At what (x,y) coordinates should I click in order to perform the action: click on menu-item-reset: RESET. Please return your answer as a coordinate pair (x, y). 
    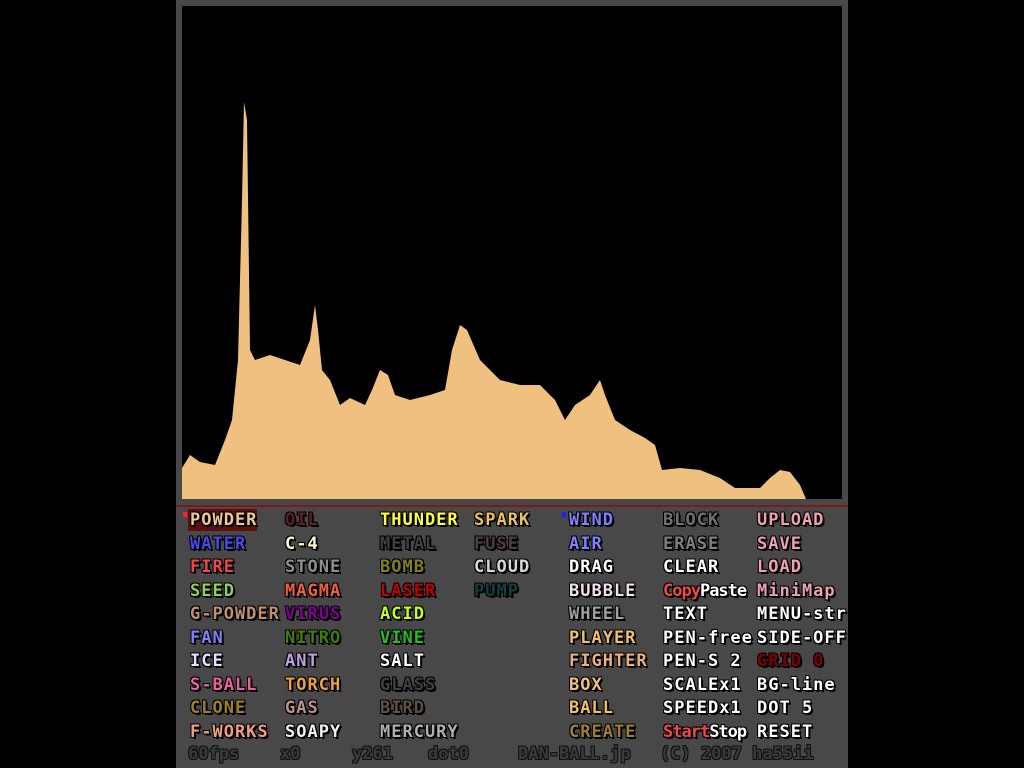
    Looking at the image, I should click on (784, 732).